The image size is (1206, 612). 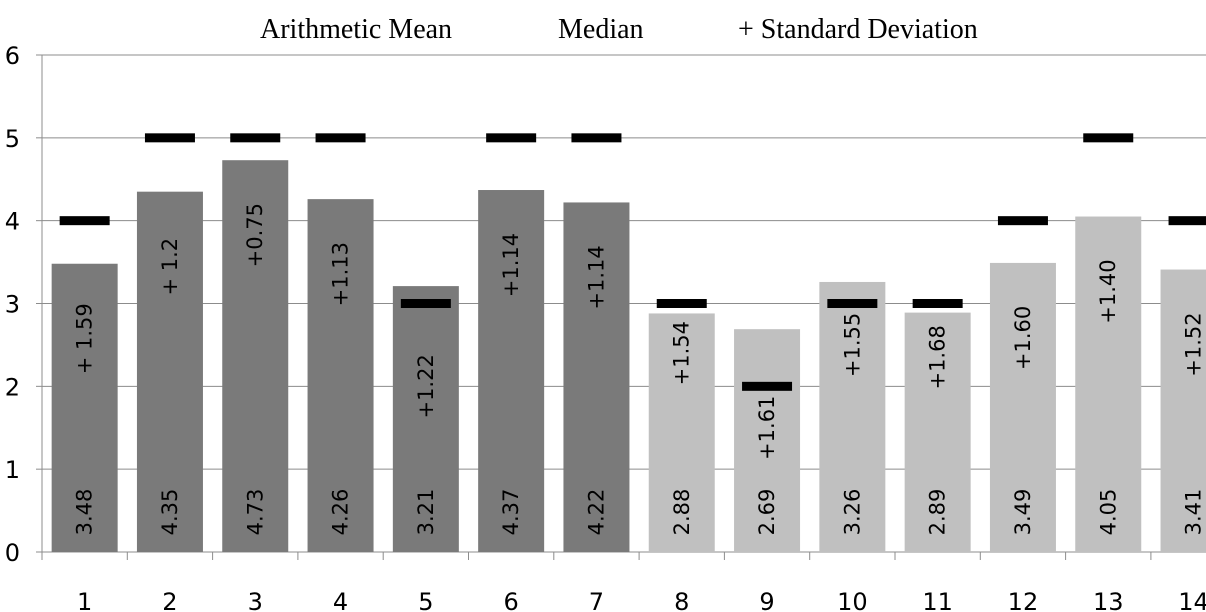 What do you see at coordinates (426, 512) in the screenshot?
I see `mean-label-5: 3.21` at bounding box center [426, 512].